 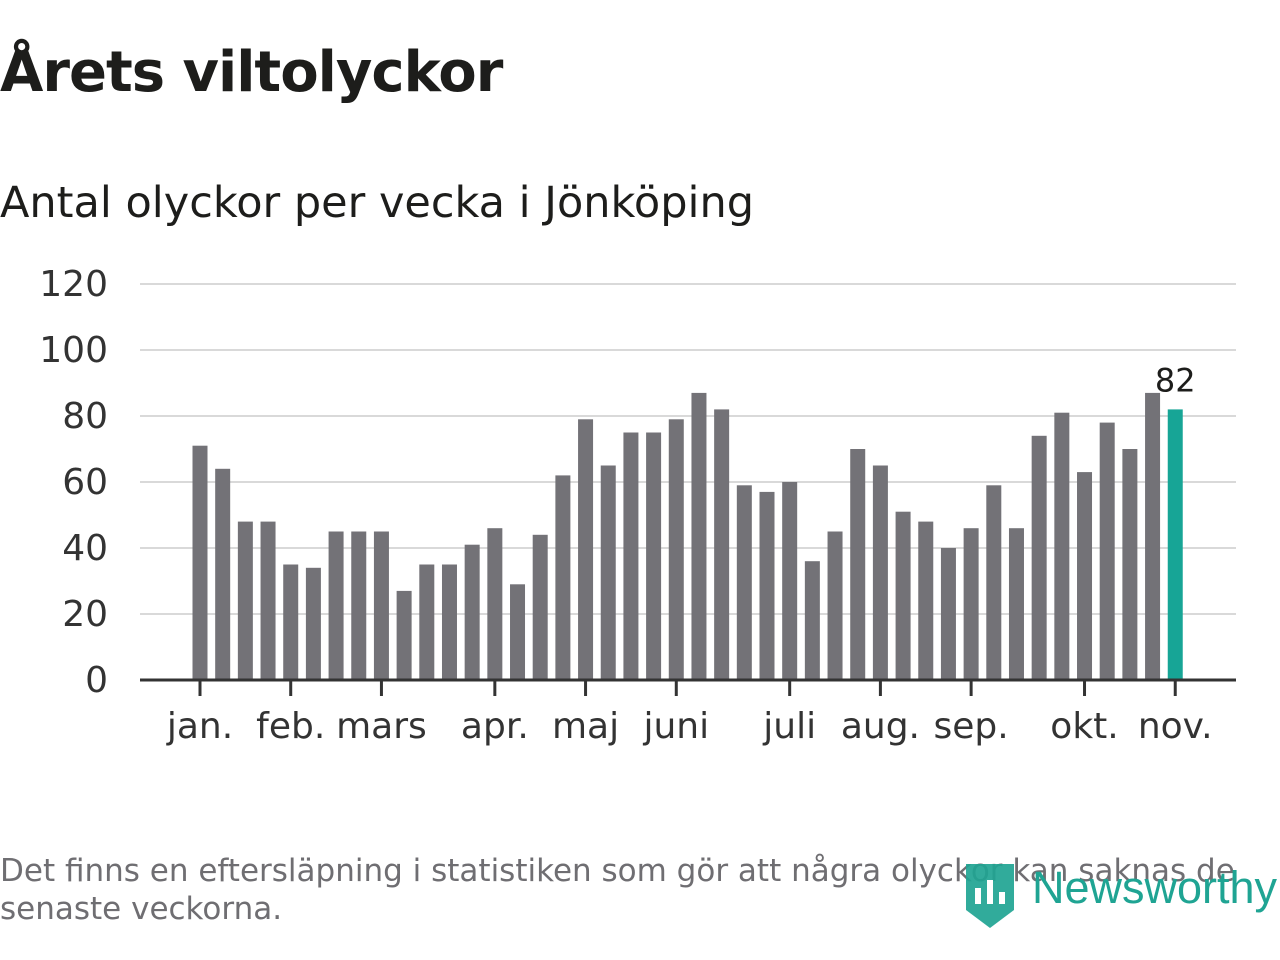 What do you see at coordinates (1084, 726) in the screenshot?
I see `x-tick-label: okt.` at bounding box center [1084, 726].